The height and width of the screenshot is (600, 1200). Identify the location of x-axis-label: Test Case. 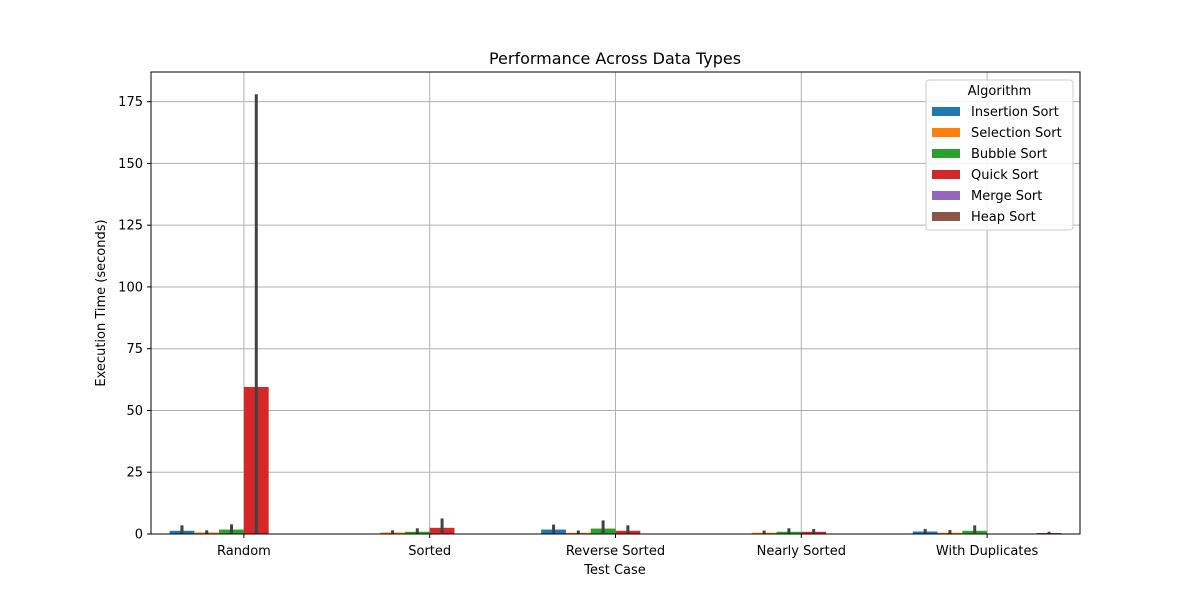
(614, 570).